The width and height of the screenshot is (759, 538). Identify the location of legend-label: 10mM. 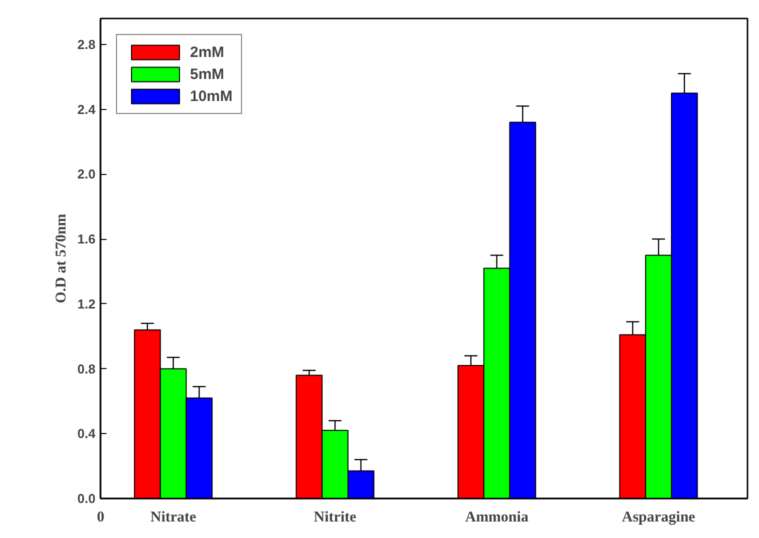
(211, 96).